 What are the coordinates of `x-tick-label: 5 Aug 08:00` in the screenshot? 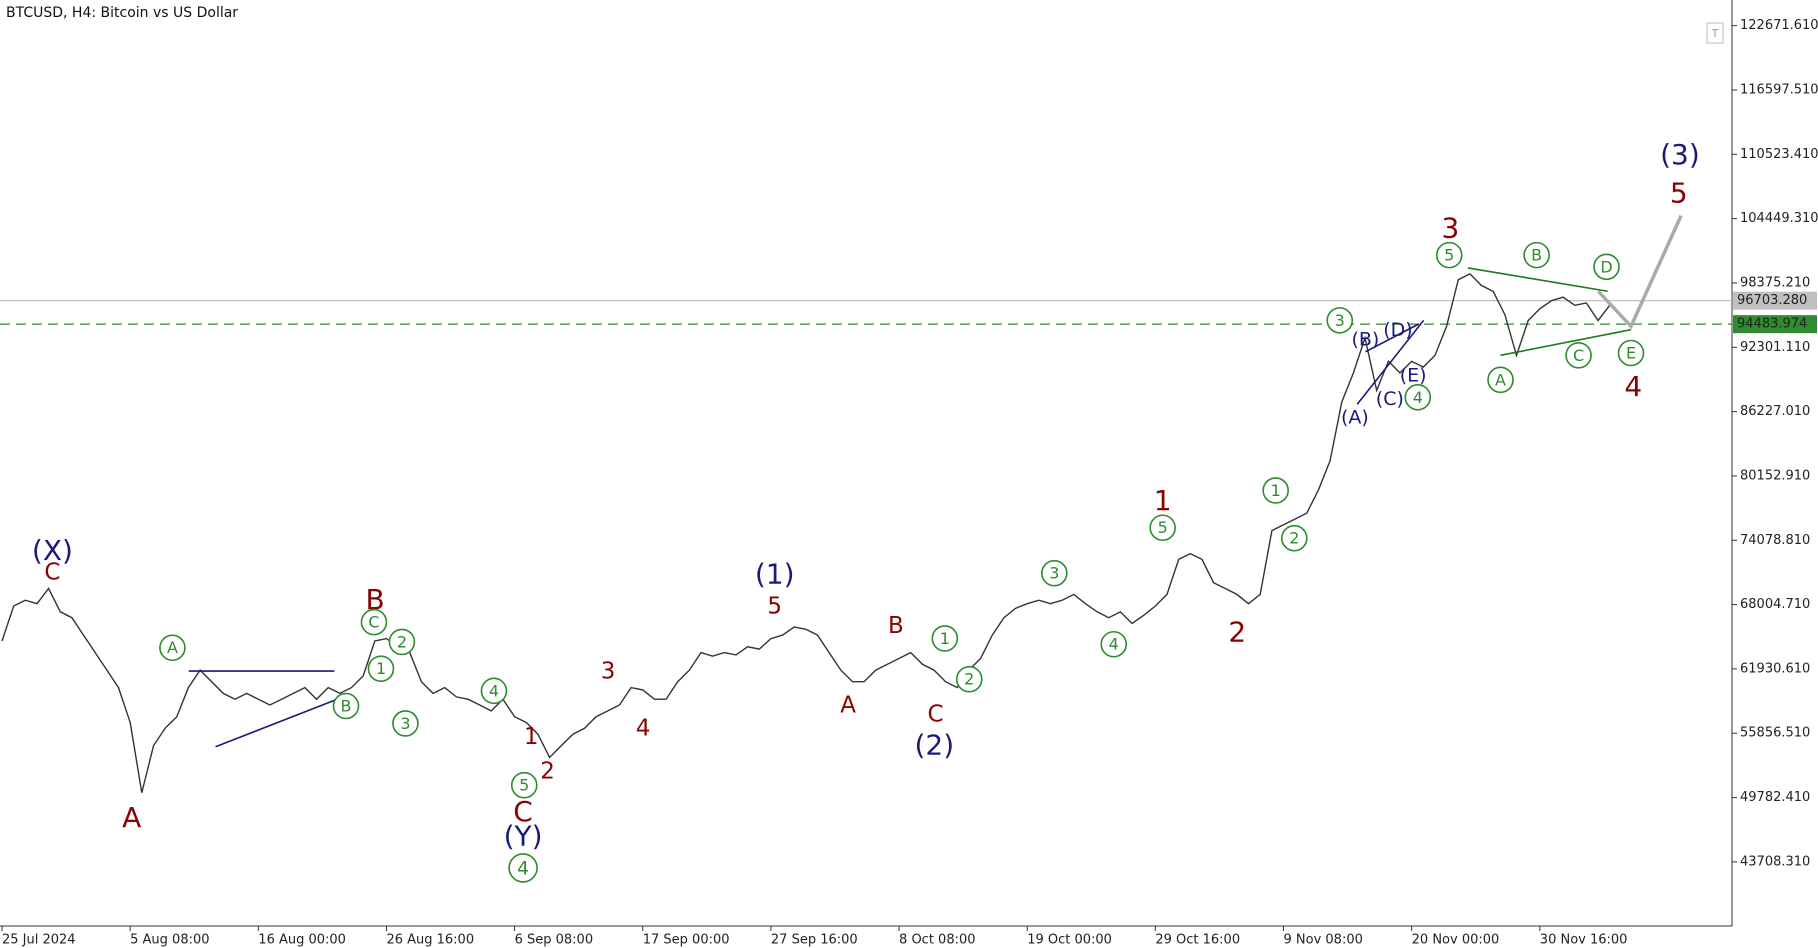 It's located at (169, 940).